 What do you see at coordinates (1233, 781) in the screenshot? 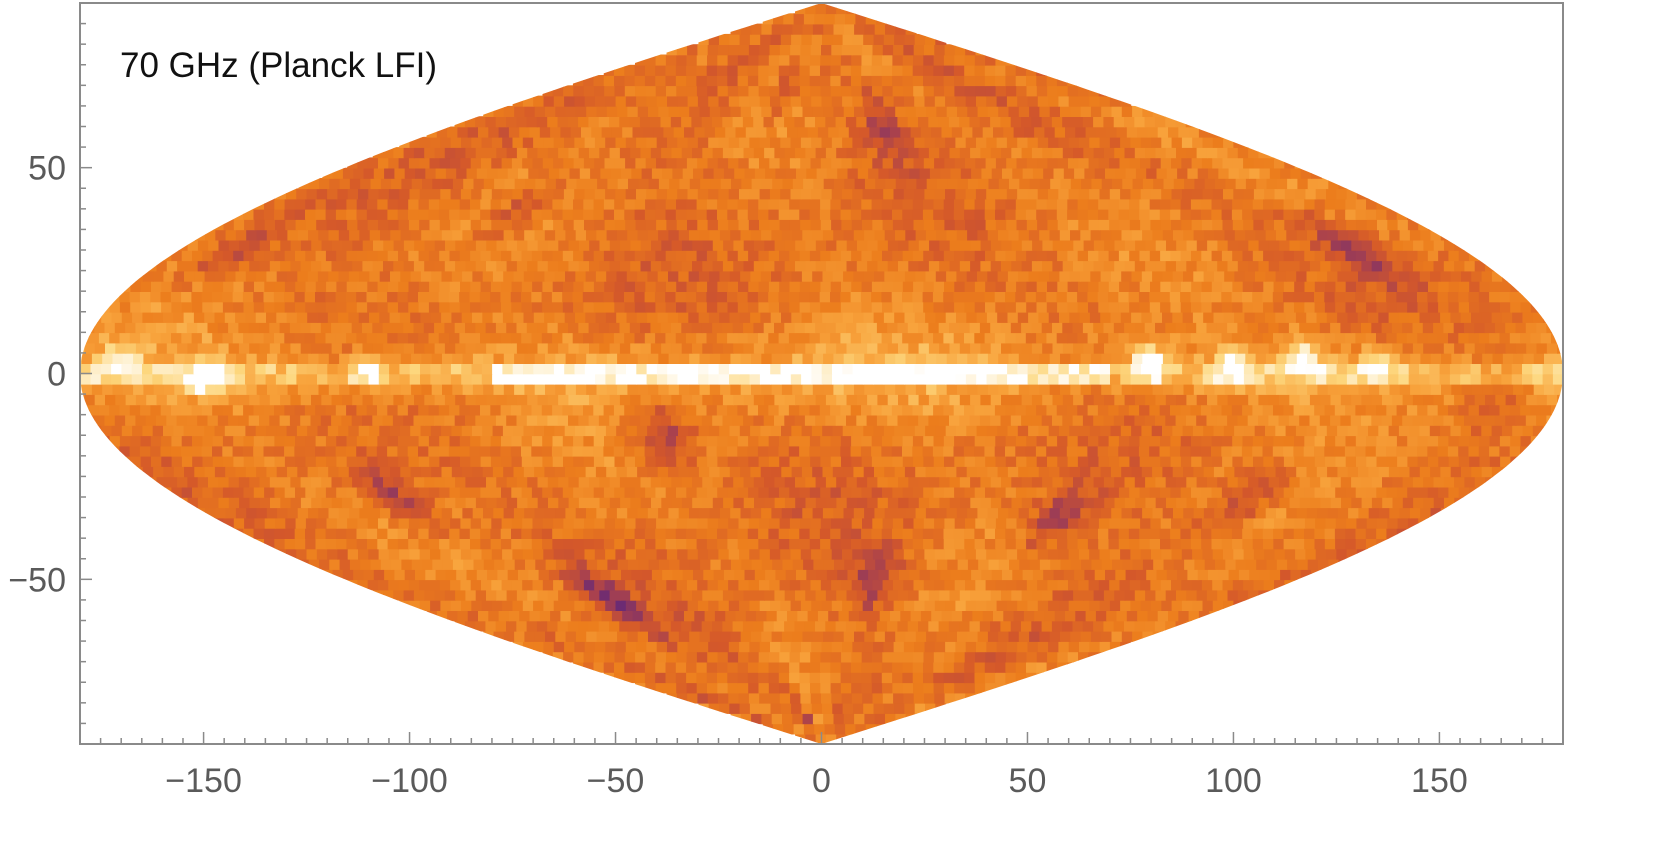
I see `x-tick-label: 100` at bounding box center [1233, 781].